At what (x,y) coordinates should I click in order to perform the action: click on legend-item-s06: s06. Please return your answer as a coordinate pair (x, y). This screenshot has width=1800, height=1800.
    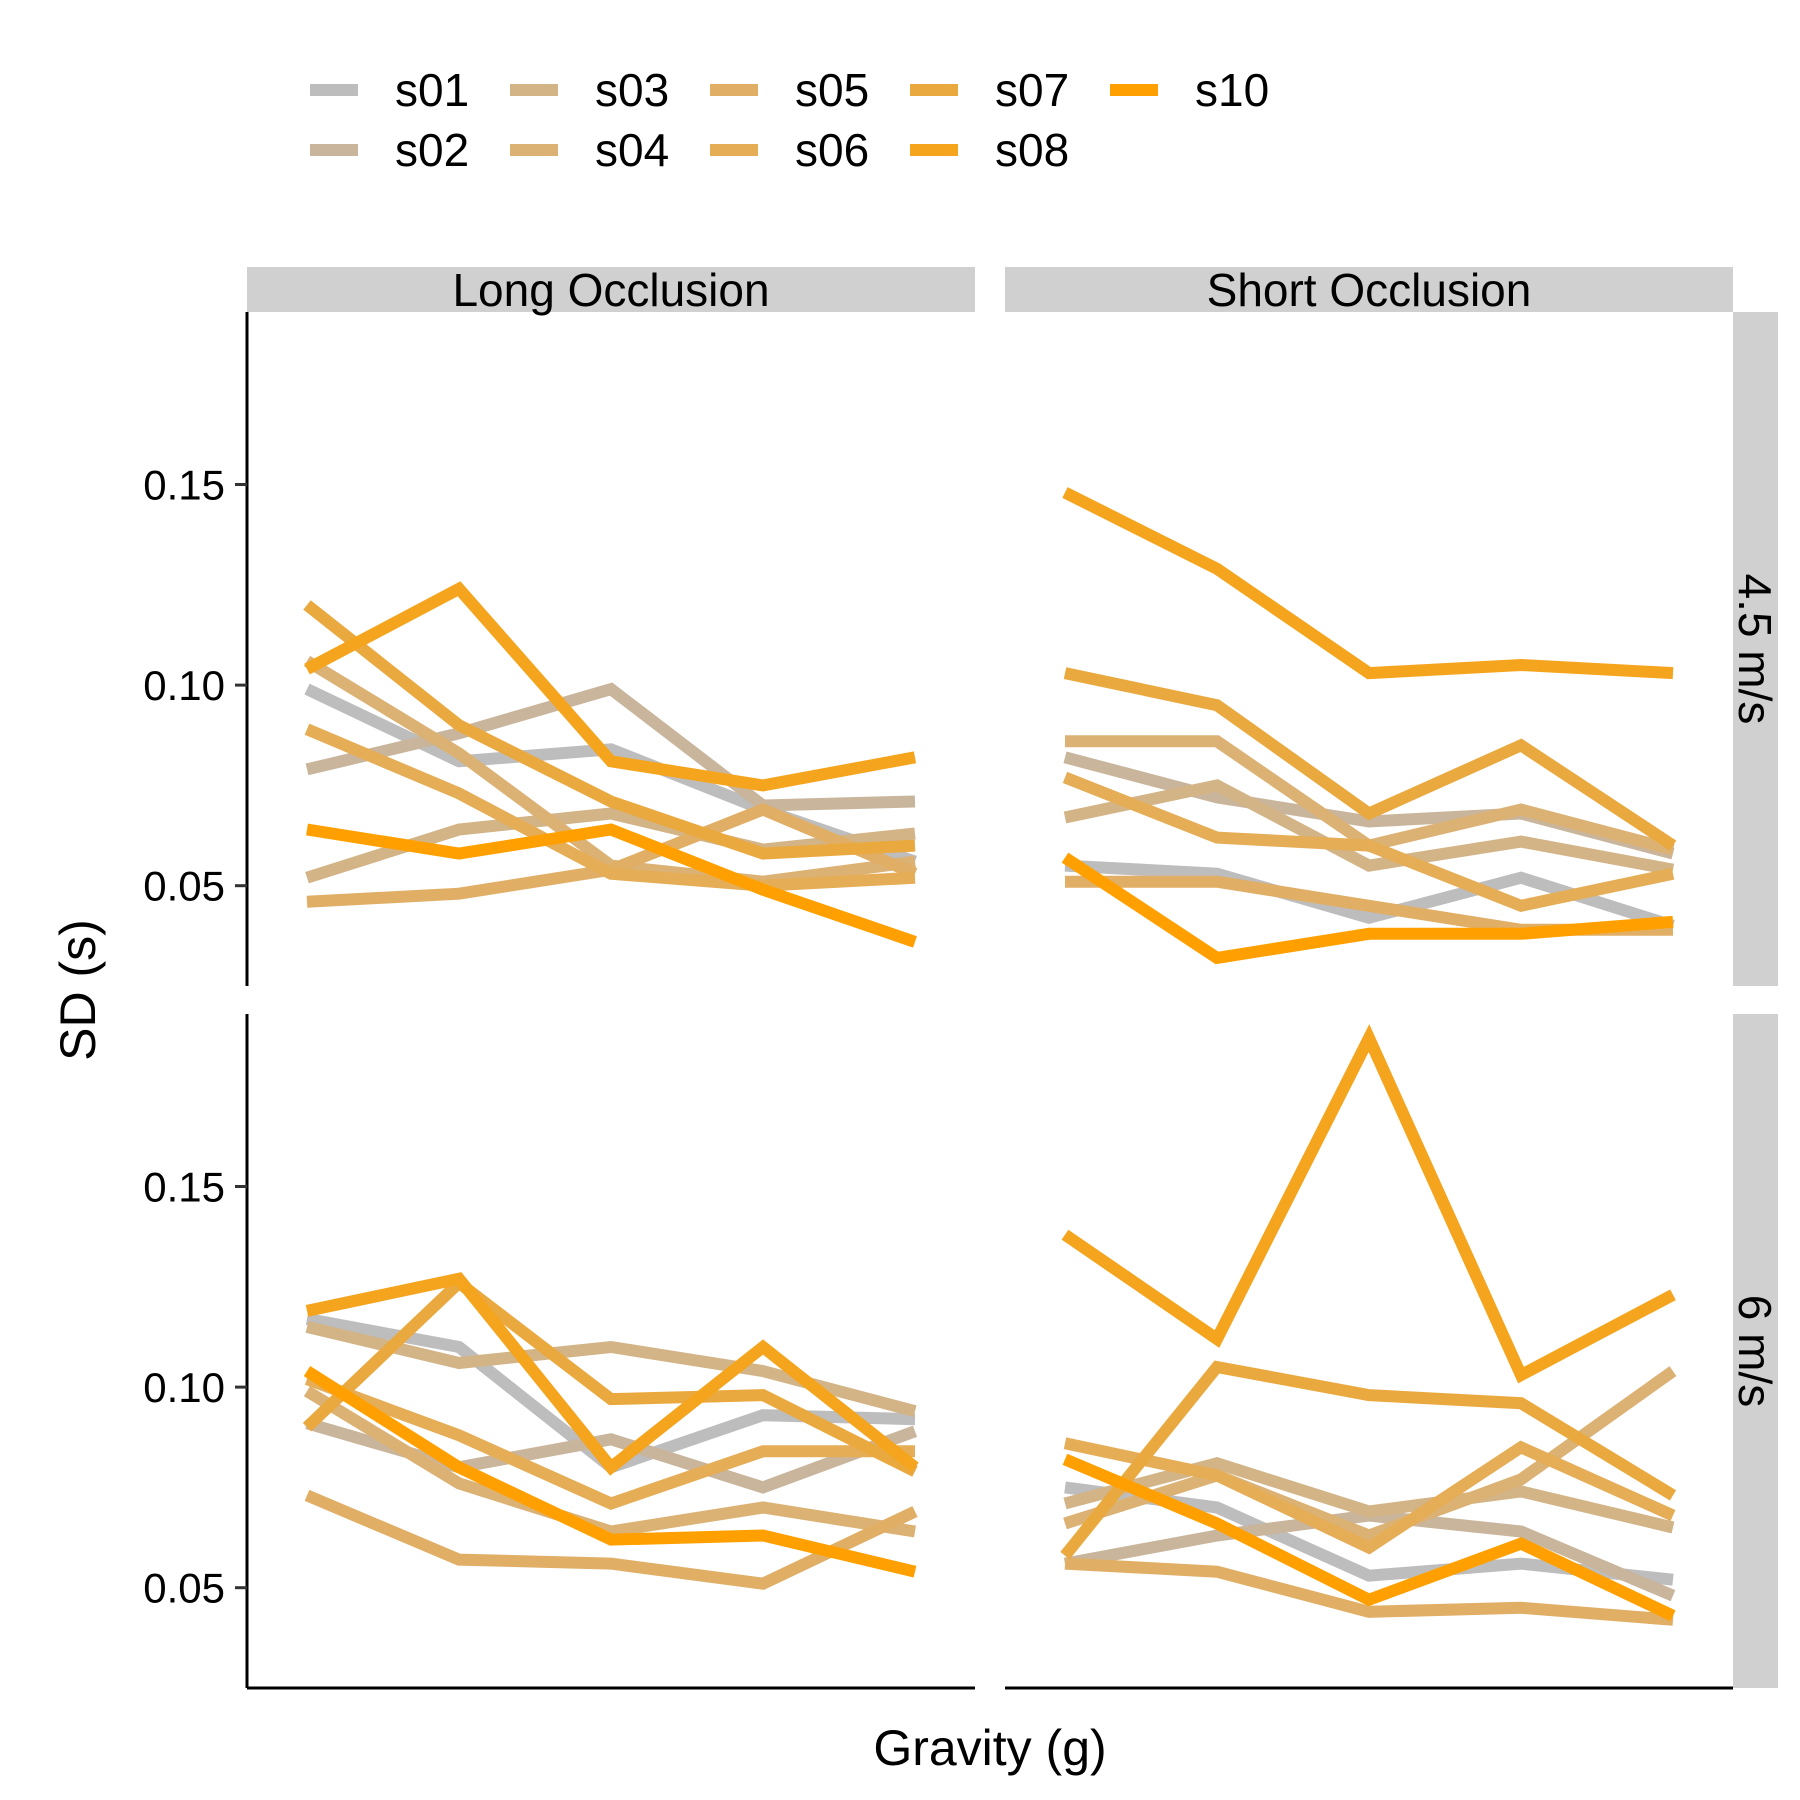
    Looking at the image, I should click on (789, 150).